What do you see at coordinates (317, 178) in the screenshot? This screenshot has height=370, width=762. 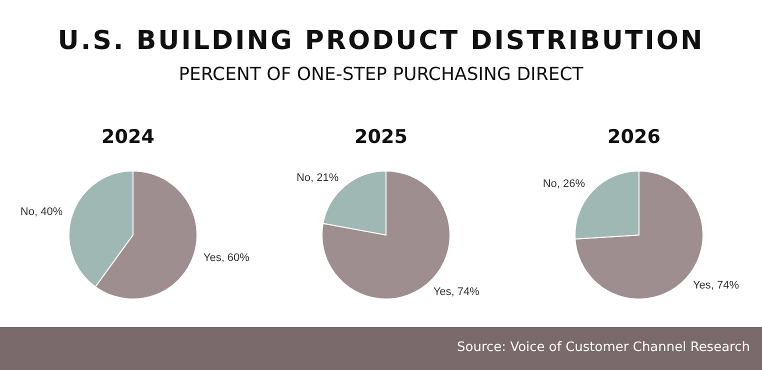 I see `slice-label: No, 21%` at bounding box center [317, 178].